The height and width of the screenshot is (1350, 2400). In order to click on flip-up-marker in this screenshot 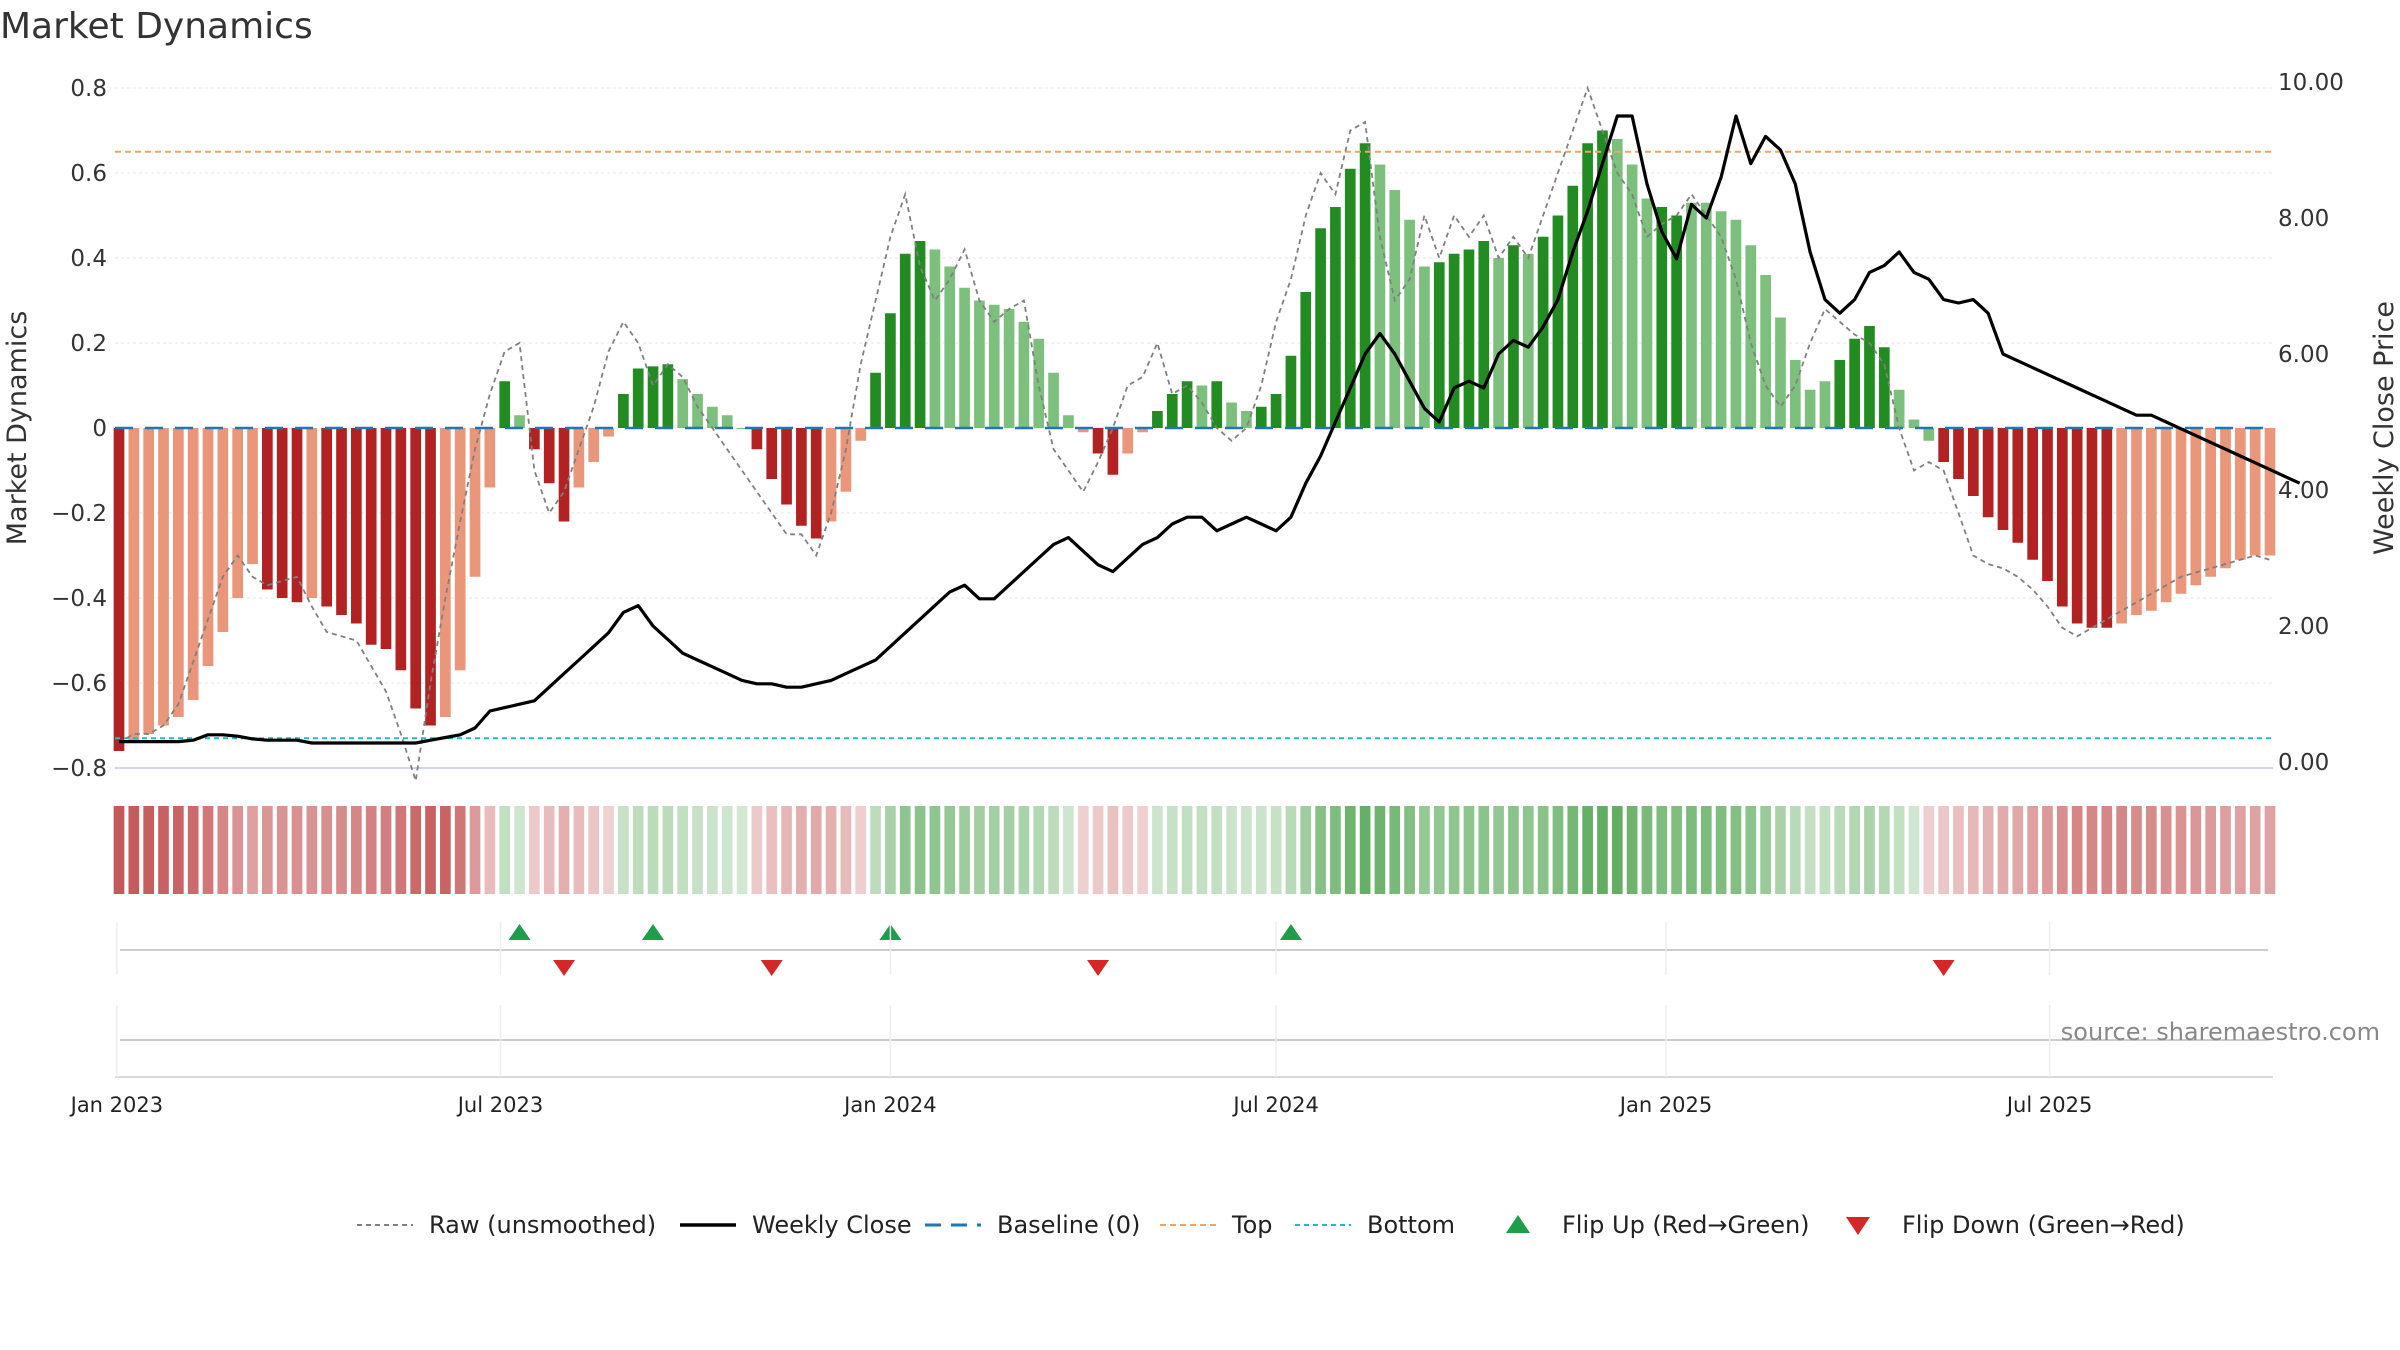, I will do `click(1290, 932)`.